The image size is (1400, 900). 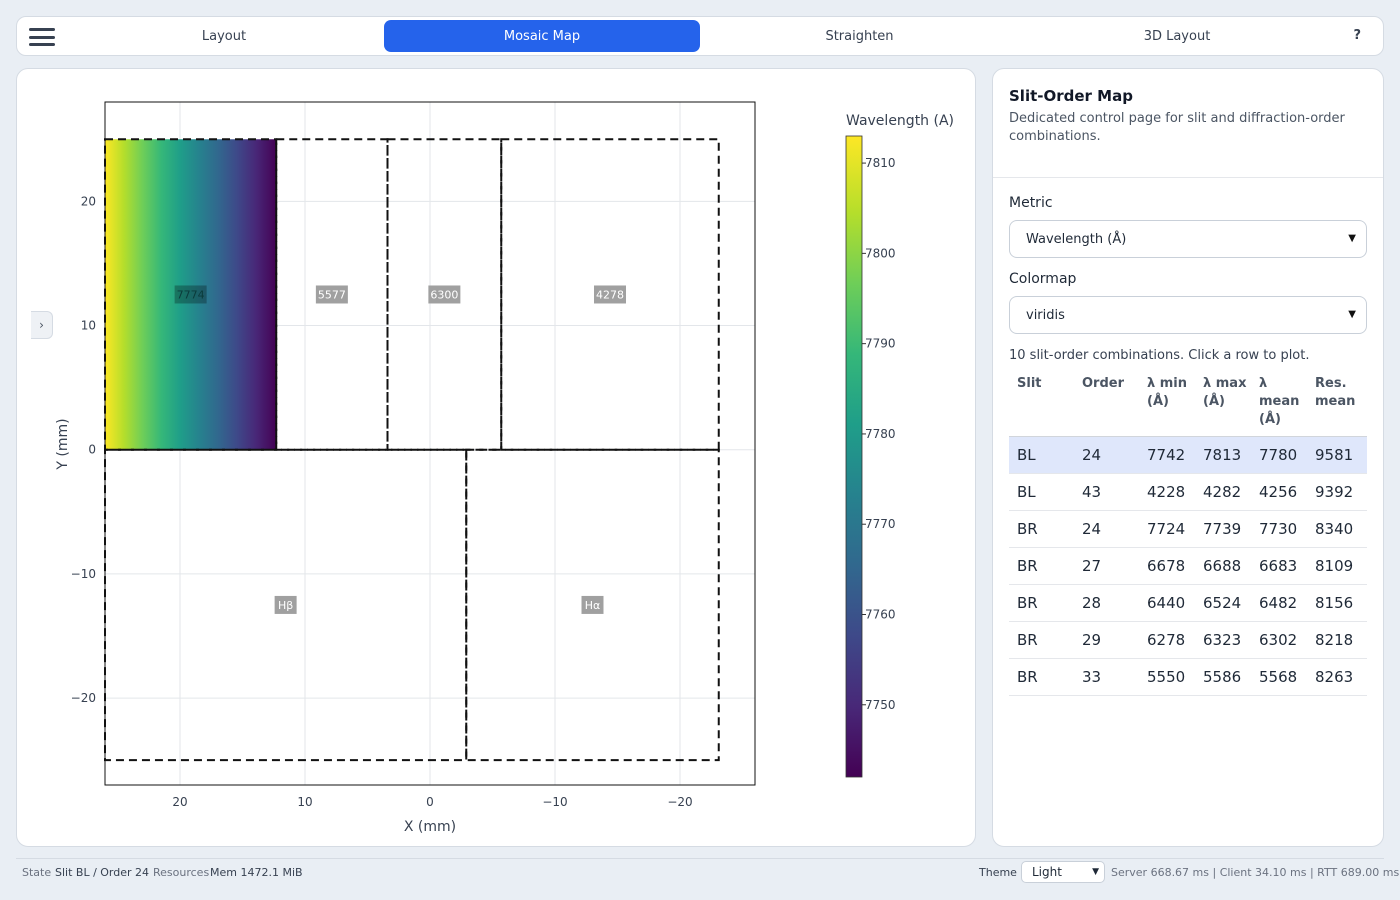 I want to click on tab-straighten: Straighten, so click(x=859, y=36).